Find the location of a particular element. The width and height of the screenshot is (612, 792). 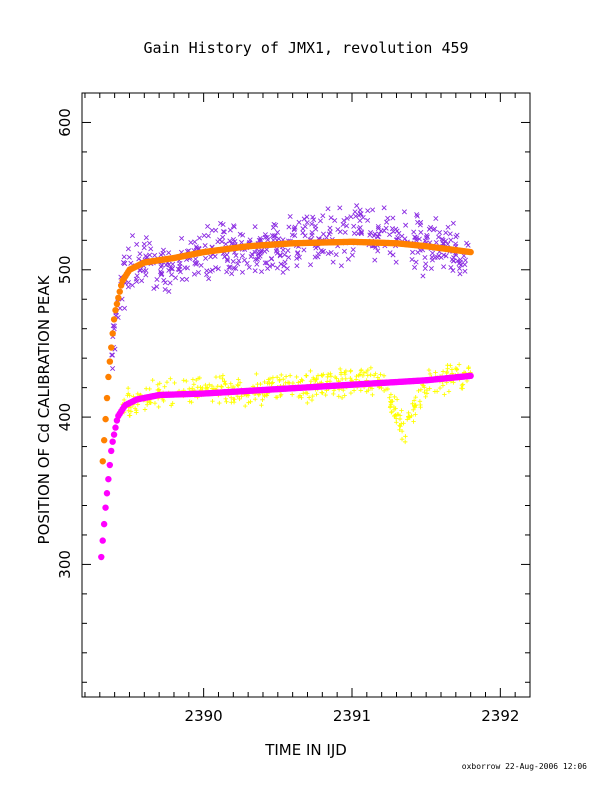

y-axis-label: POSITION OF Cd CALIBRATION PEAK is located at coordinates (44, 409).